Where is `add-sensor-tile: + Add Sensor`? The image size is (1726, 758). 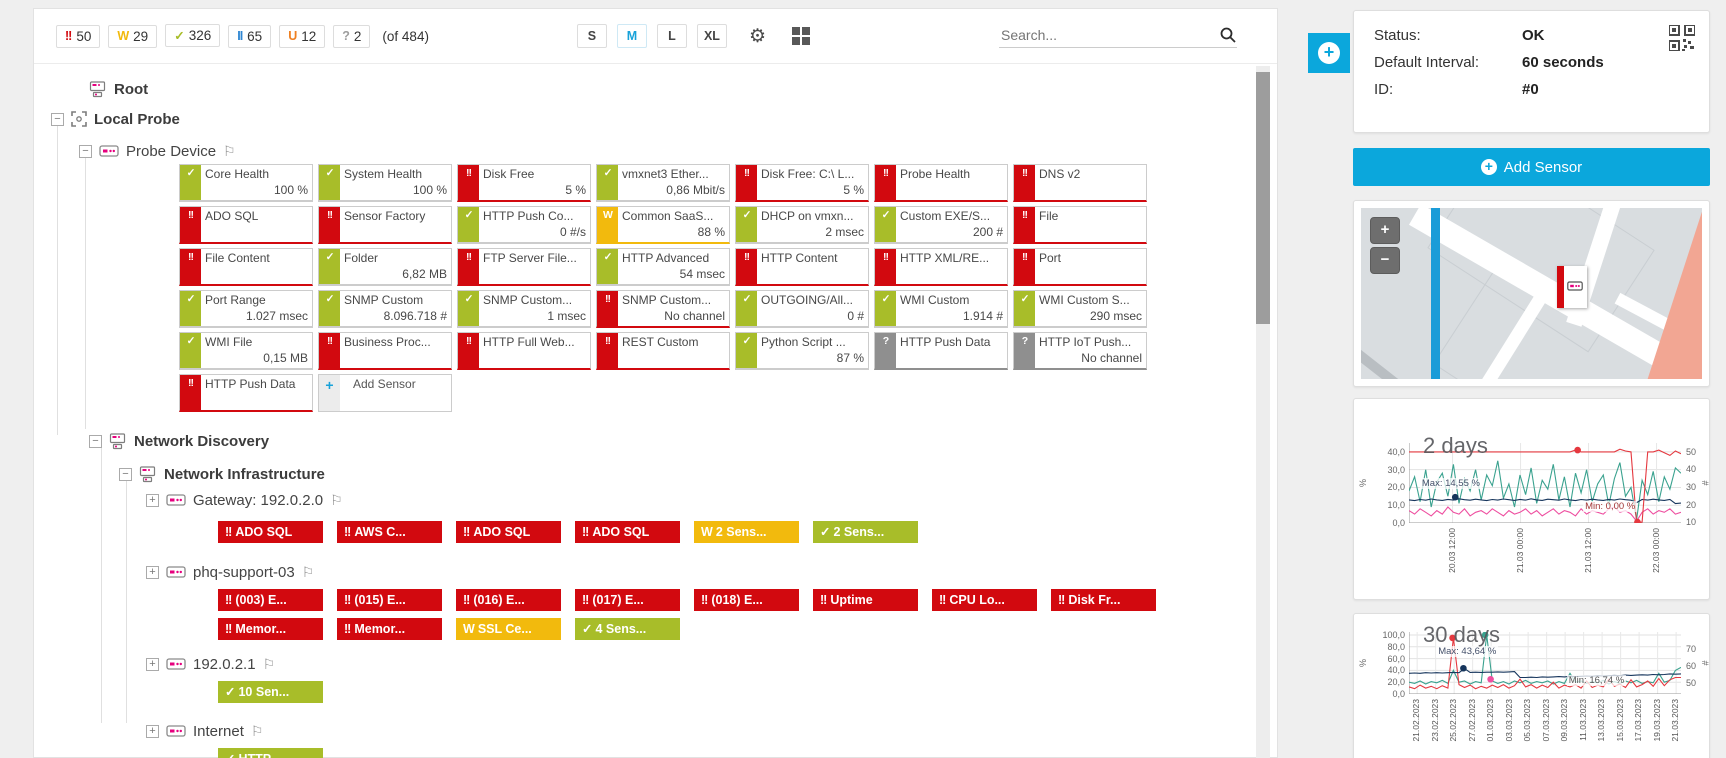 add-sensor-tile: + Add Sensor is located at coordinates (385, 393).